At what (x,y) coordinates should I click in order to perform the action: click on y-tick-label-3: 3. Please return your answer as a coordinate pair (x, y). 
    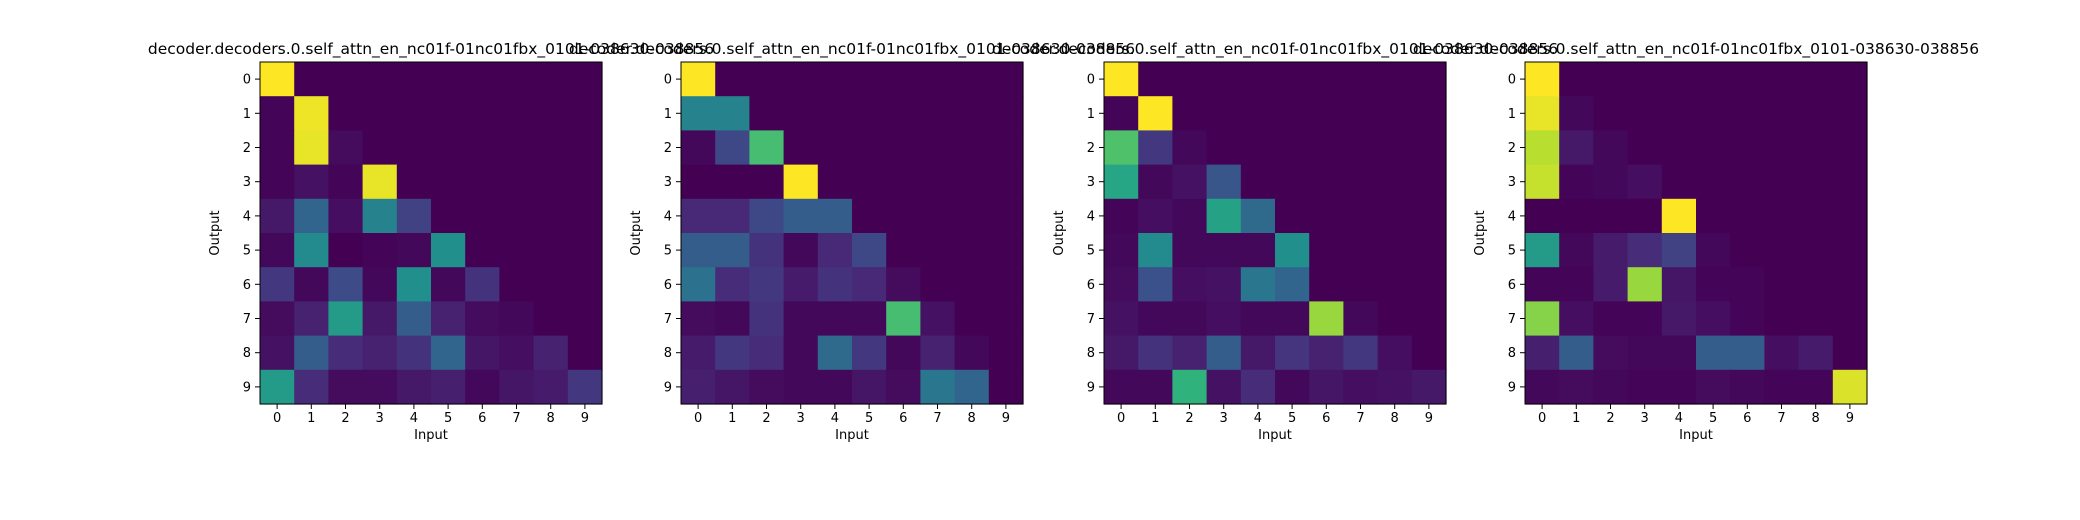
    Looking at the image, I should click on (1512, 182).